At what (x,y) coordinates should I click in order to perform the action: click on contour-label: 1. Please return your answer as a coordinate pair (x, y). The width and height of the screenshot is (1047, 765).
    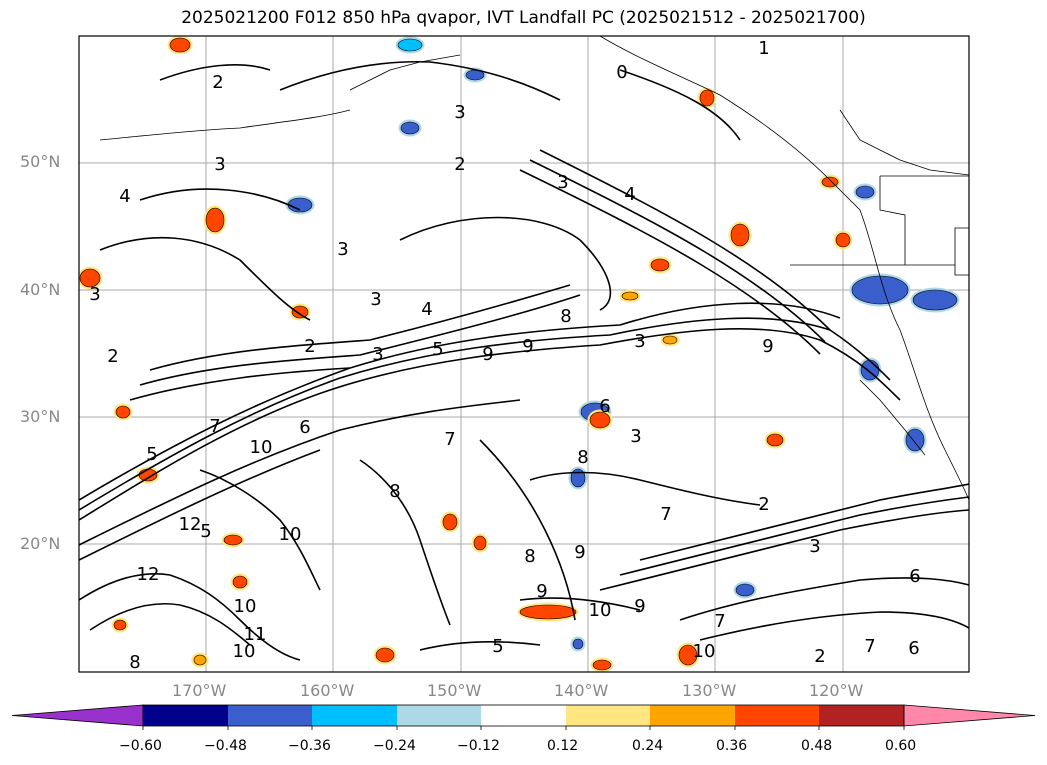
    Looking at the image, I should click on (763, 48).